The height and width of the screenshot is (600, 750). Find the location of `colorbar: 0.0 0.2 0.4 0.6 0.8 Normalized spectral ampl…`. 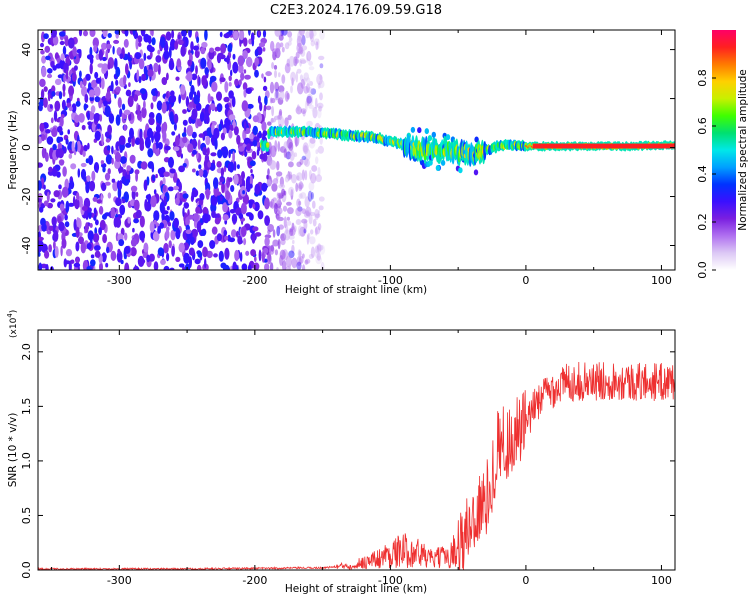

colorbar: 0.0 0.2 0.4 0.6 0.8 Normalized spectral ampl… is located at coordinates (722, 154).